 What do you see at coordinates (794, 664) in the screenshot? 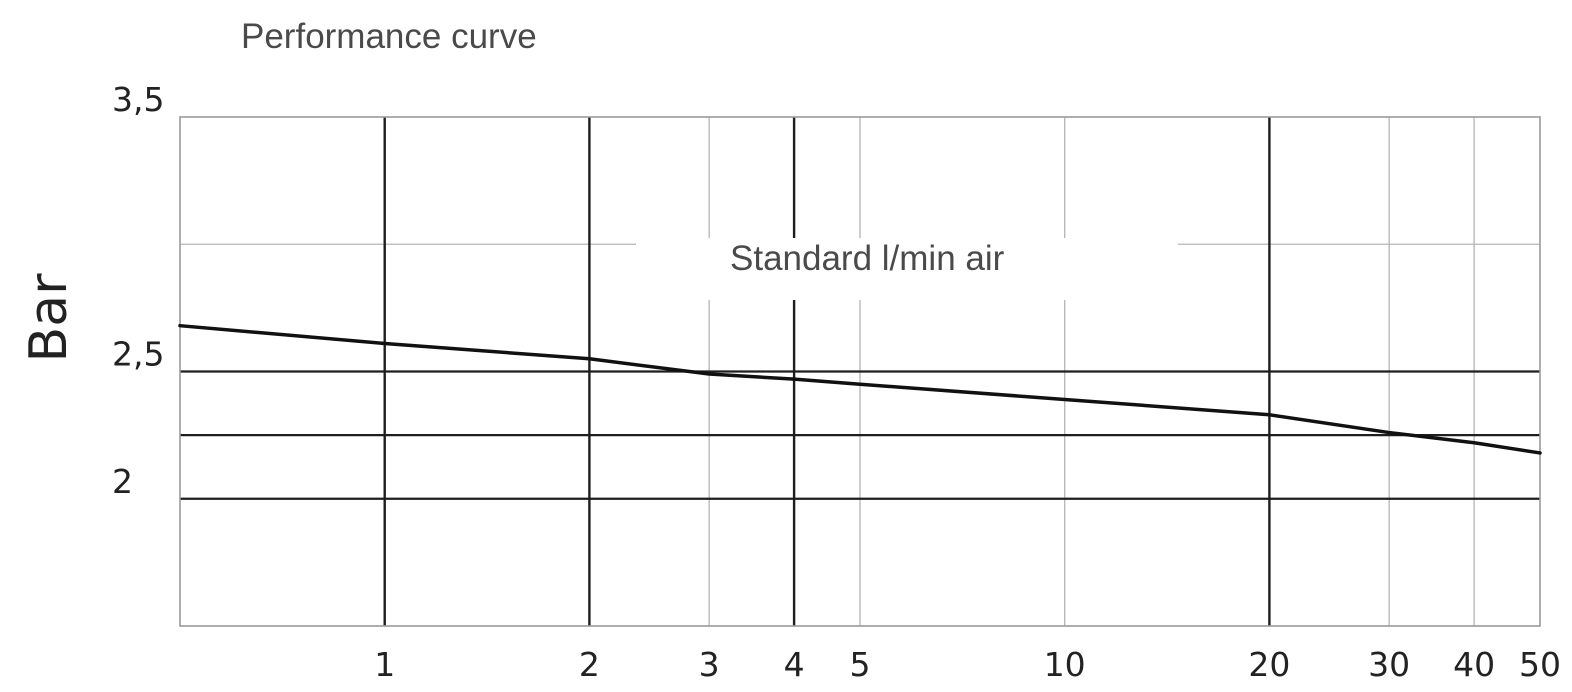
I see `x-tick-label: 4` at bounding box center [794, 664].